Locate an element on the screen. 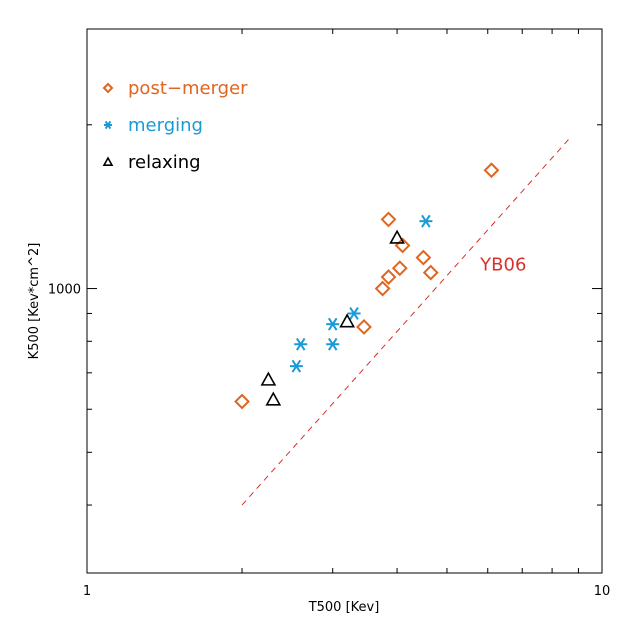 This screenshot has height=629, width=629. legend-label: relaxing is located at coordinates (164, 162).